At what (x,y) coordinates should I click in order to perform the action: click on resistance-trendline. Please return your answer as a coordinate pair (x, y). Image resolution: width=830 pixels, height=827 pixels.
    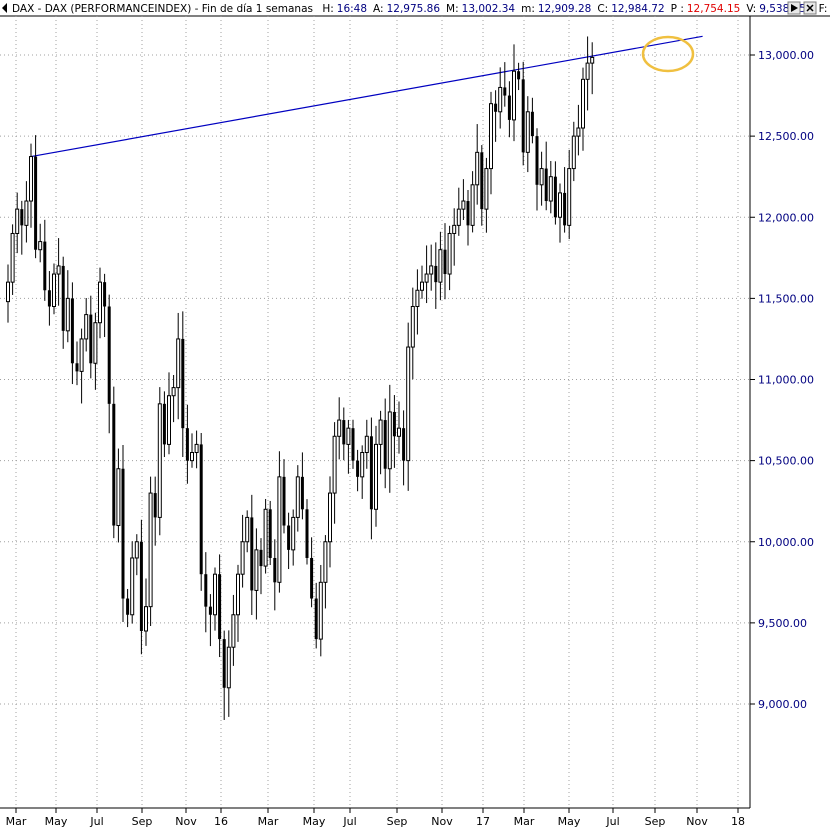
    Looking at the image, I should click on (366, 96).